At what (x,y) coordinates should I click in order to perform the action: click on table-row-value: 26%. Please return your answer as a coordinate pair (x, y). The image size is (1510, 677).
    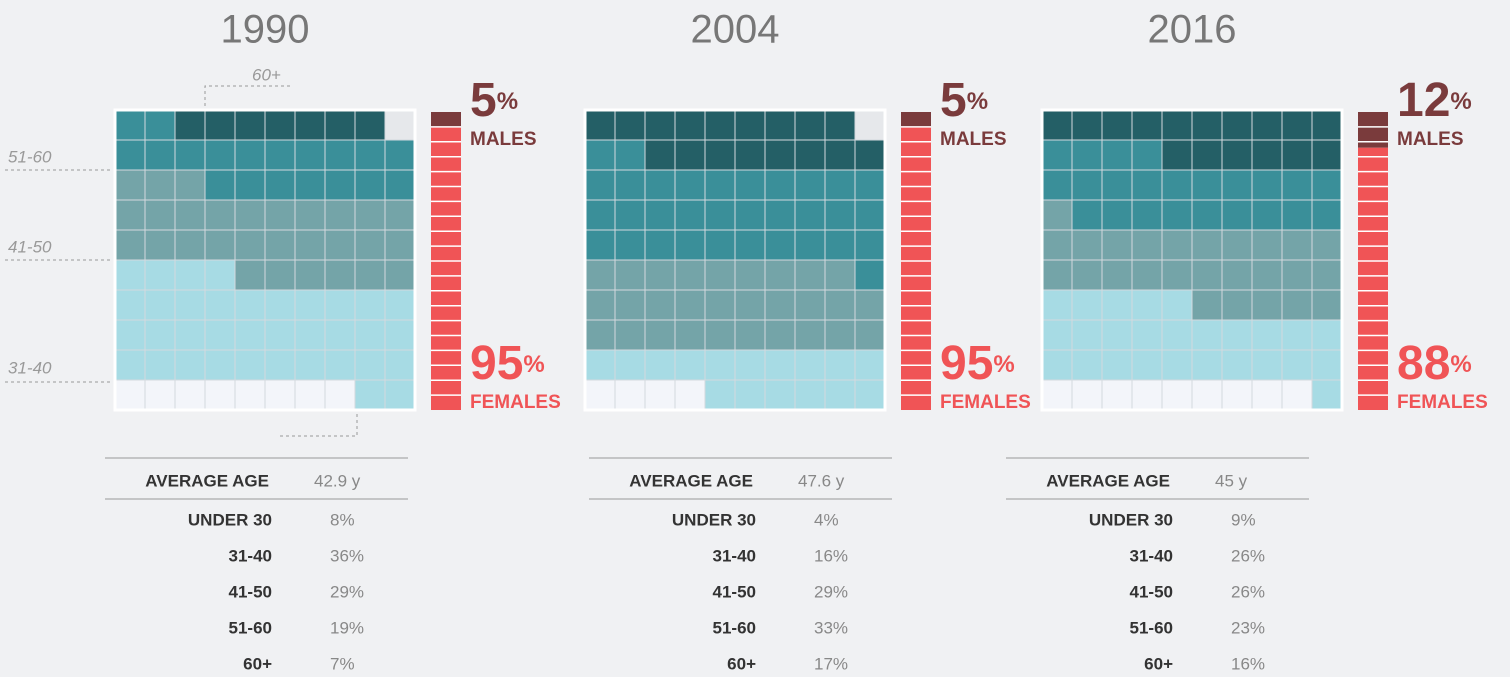
    Looking at the image, I should click on (1248, 591).